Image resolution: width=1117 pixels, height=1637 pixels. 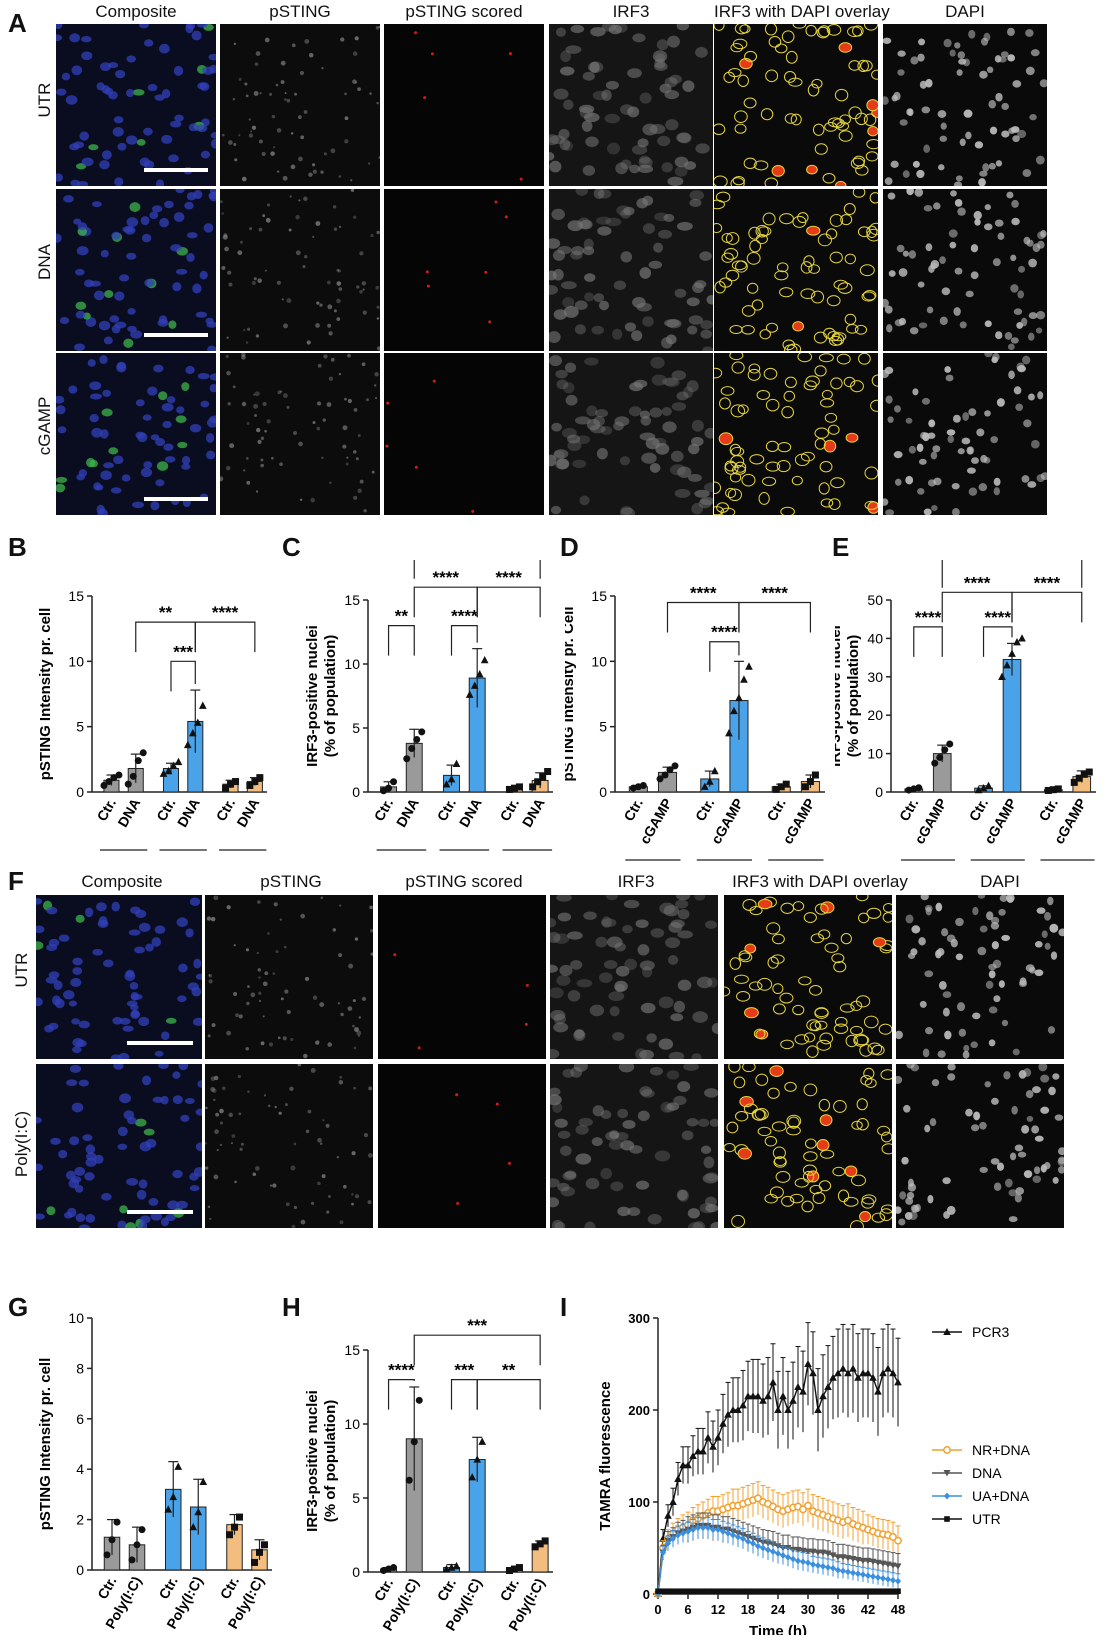 What do you see at coordinates (868, 1609) in the screenshot?
I see `x-tick-label: 42` at bounding box center [868, 1609].